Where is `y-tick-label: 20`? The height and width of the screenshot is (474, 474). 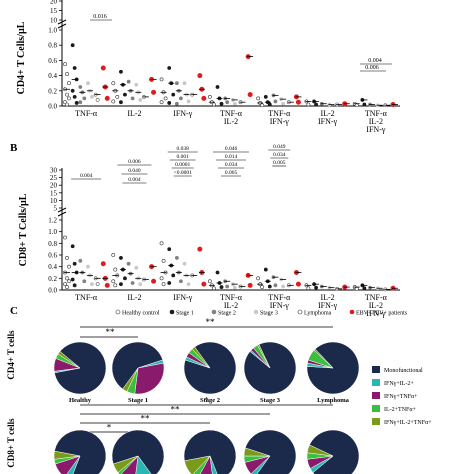 y-tick-label: 20 is located at coordinates (54, 3).